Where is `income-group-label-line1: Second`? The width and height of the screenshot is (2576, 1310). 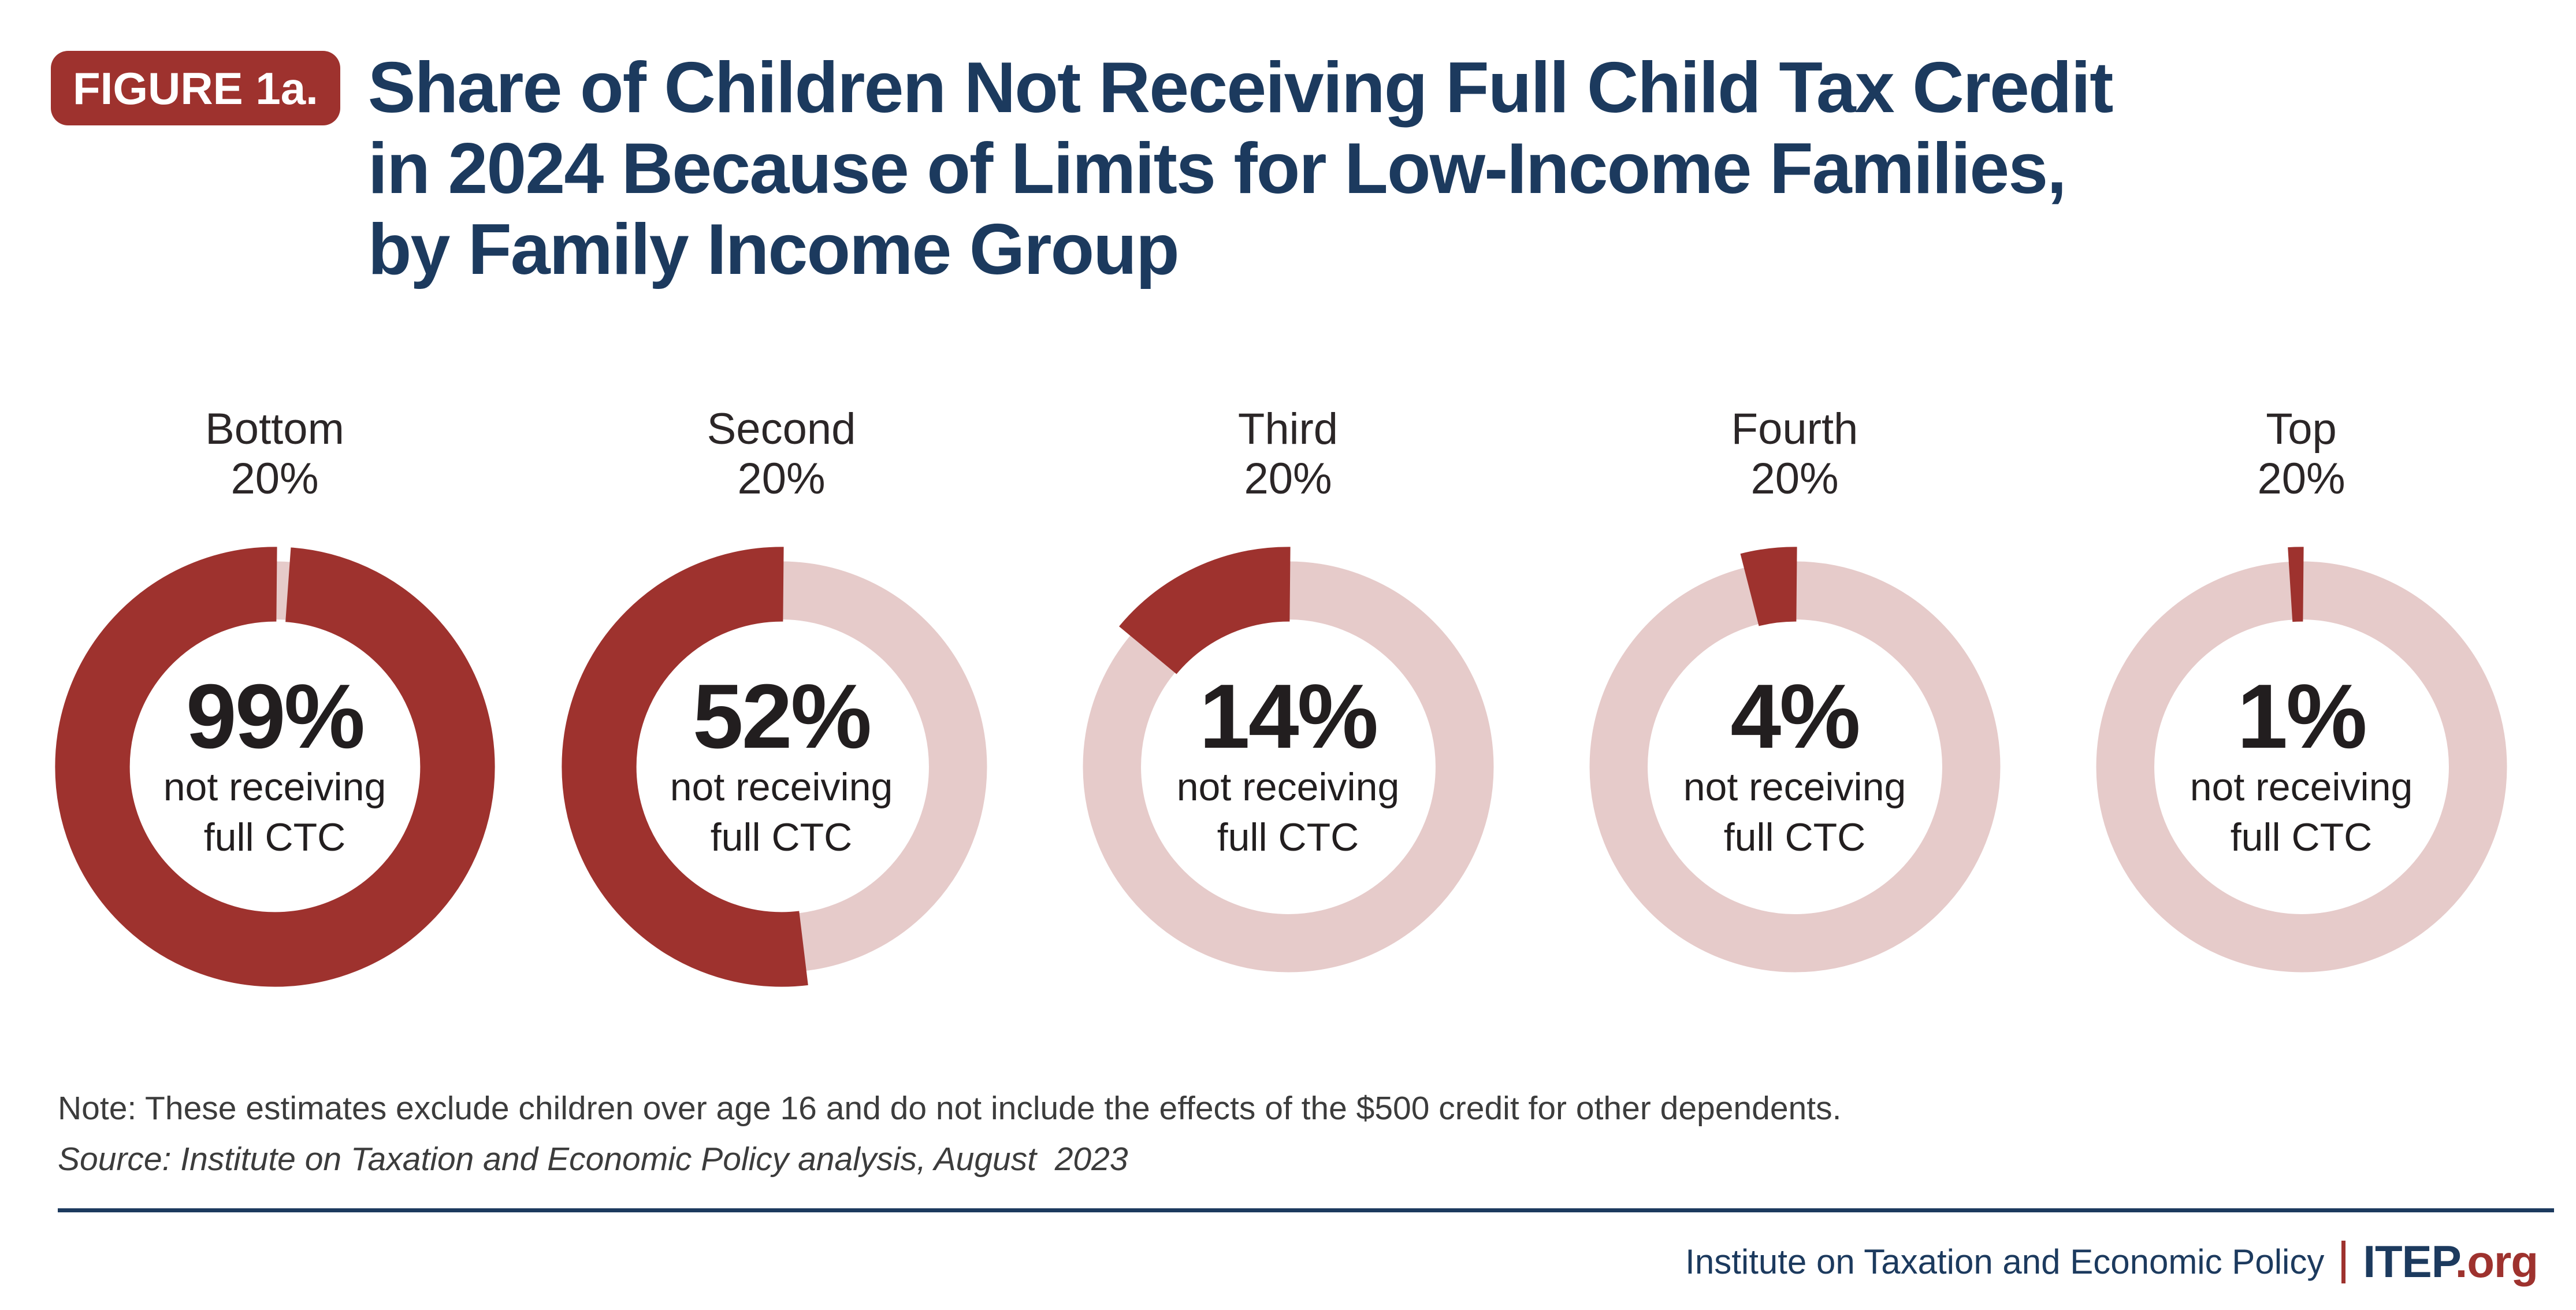
income-group-label-line1: Second is located at coordinates (781, 429).